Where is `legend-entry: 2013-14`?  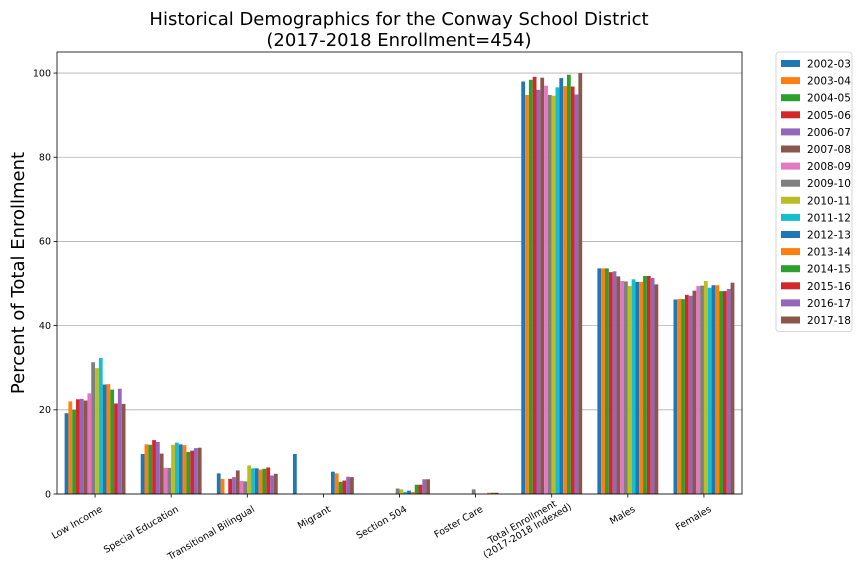 legend-entry: 2013-14 is located at coordinates (829, 253).